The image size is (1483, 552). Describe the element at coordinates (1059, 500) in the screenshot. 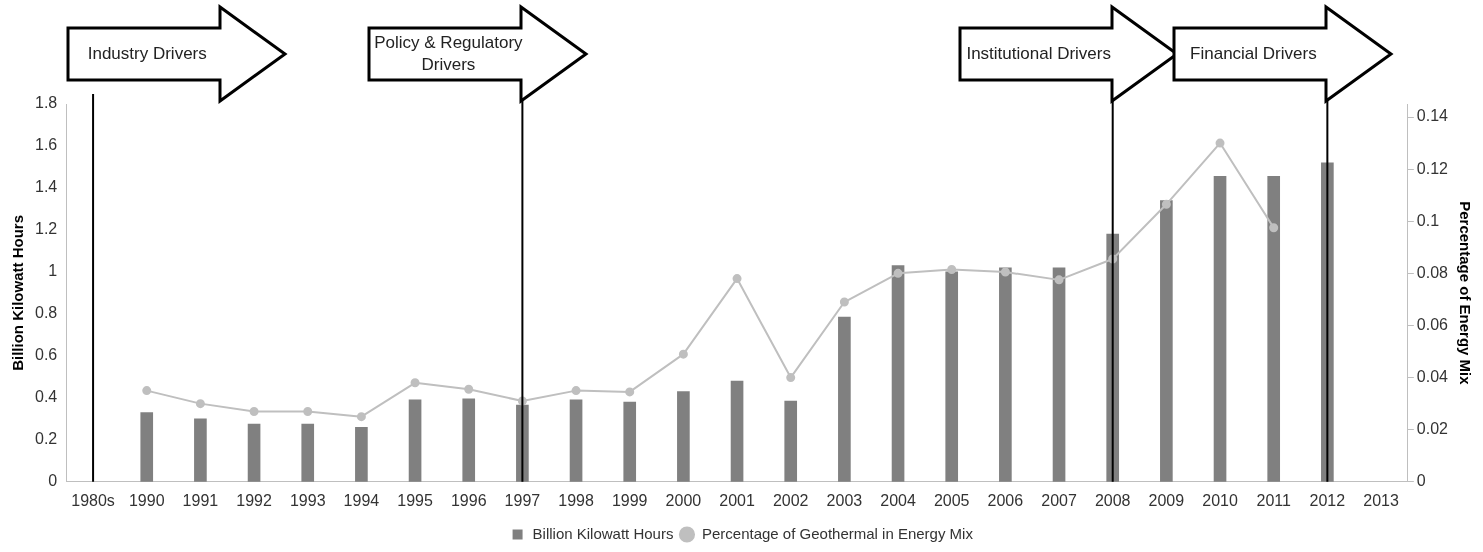

I see `x-tick-label: 2007` at that location.